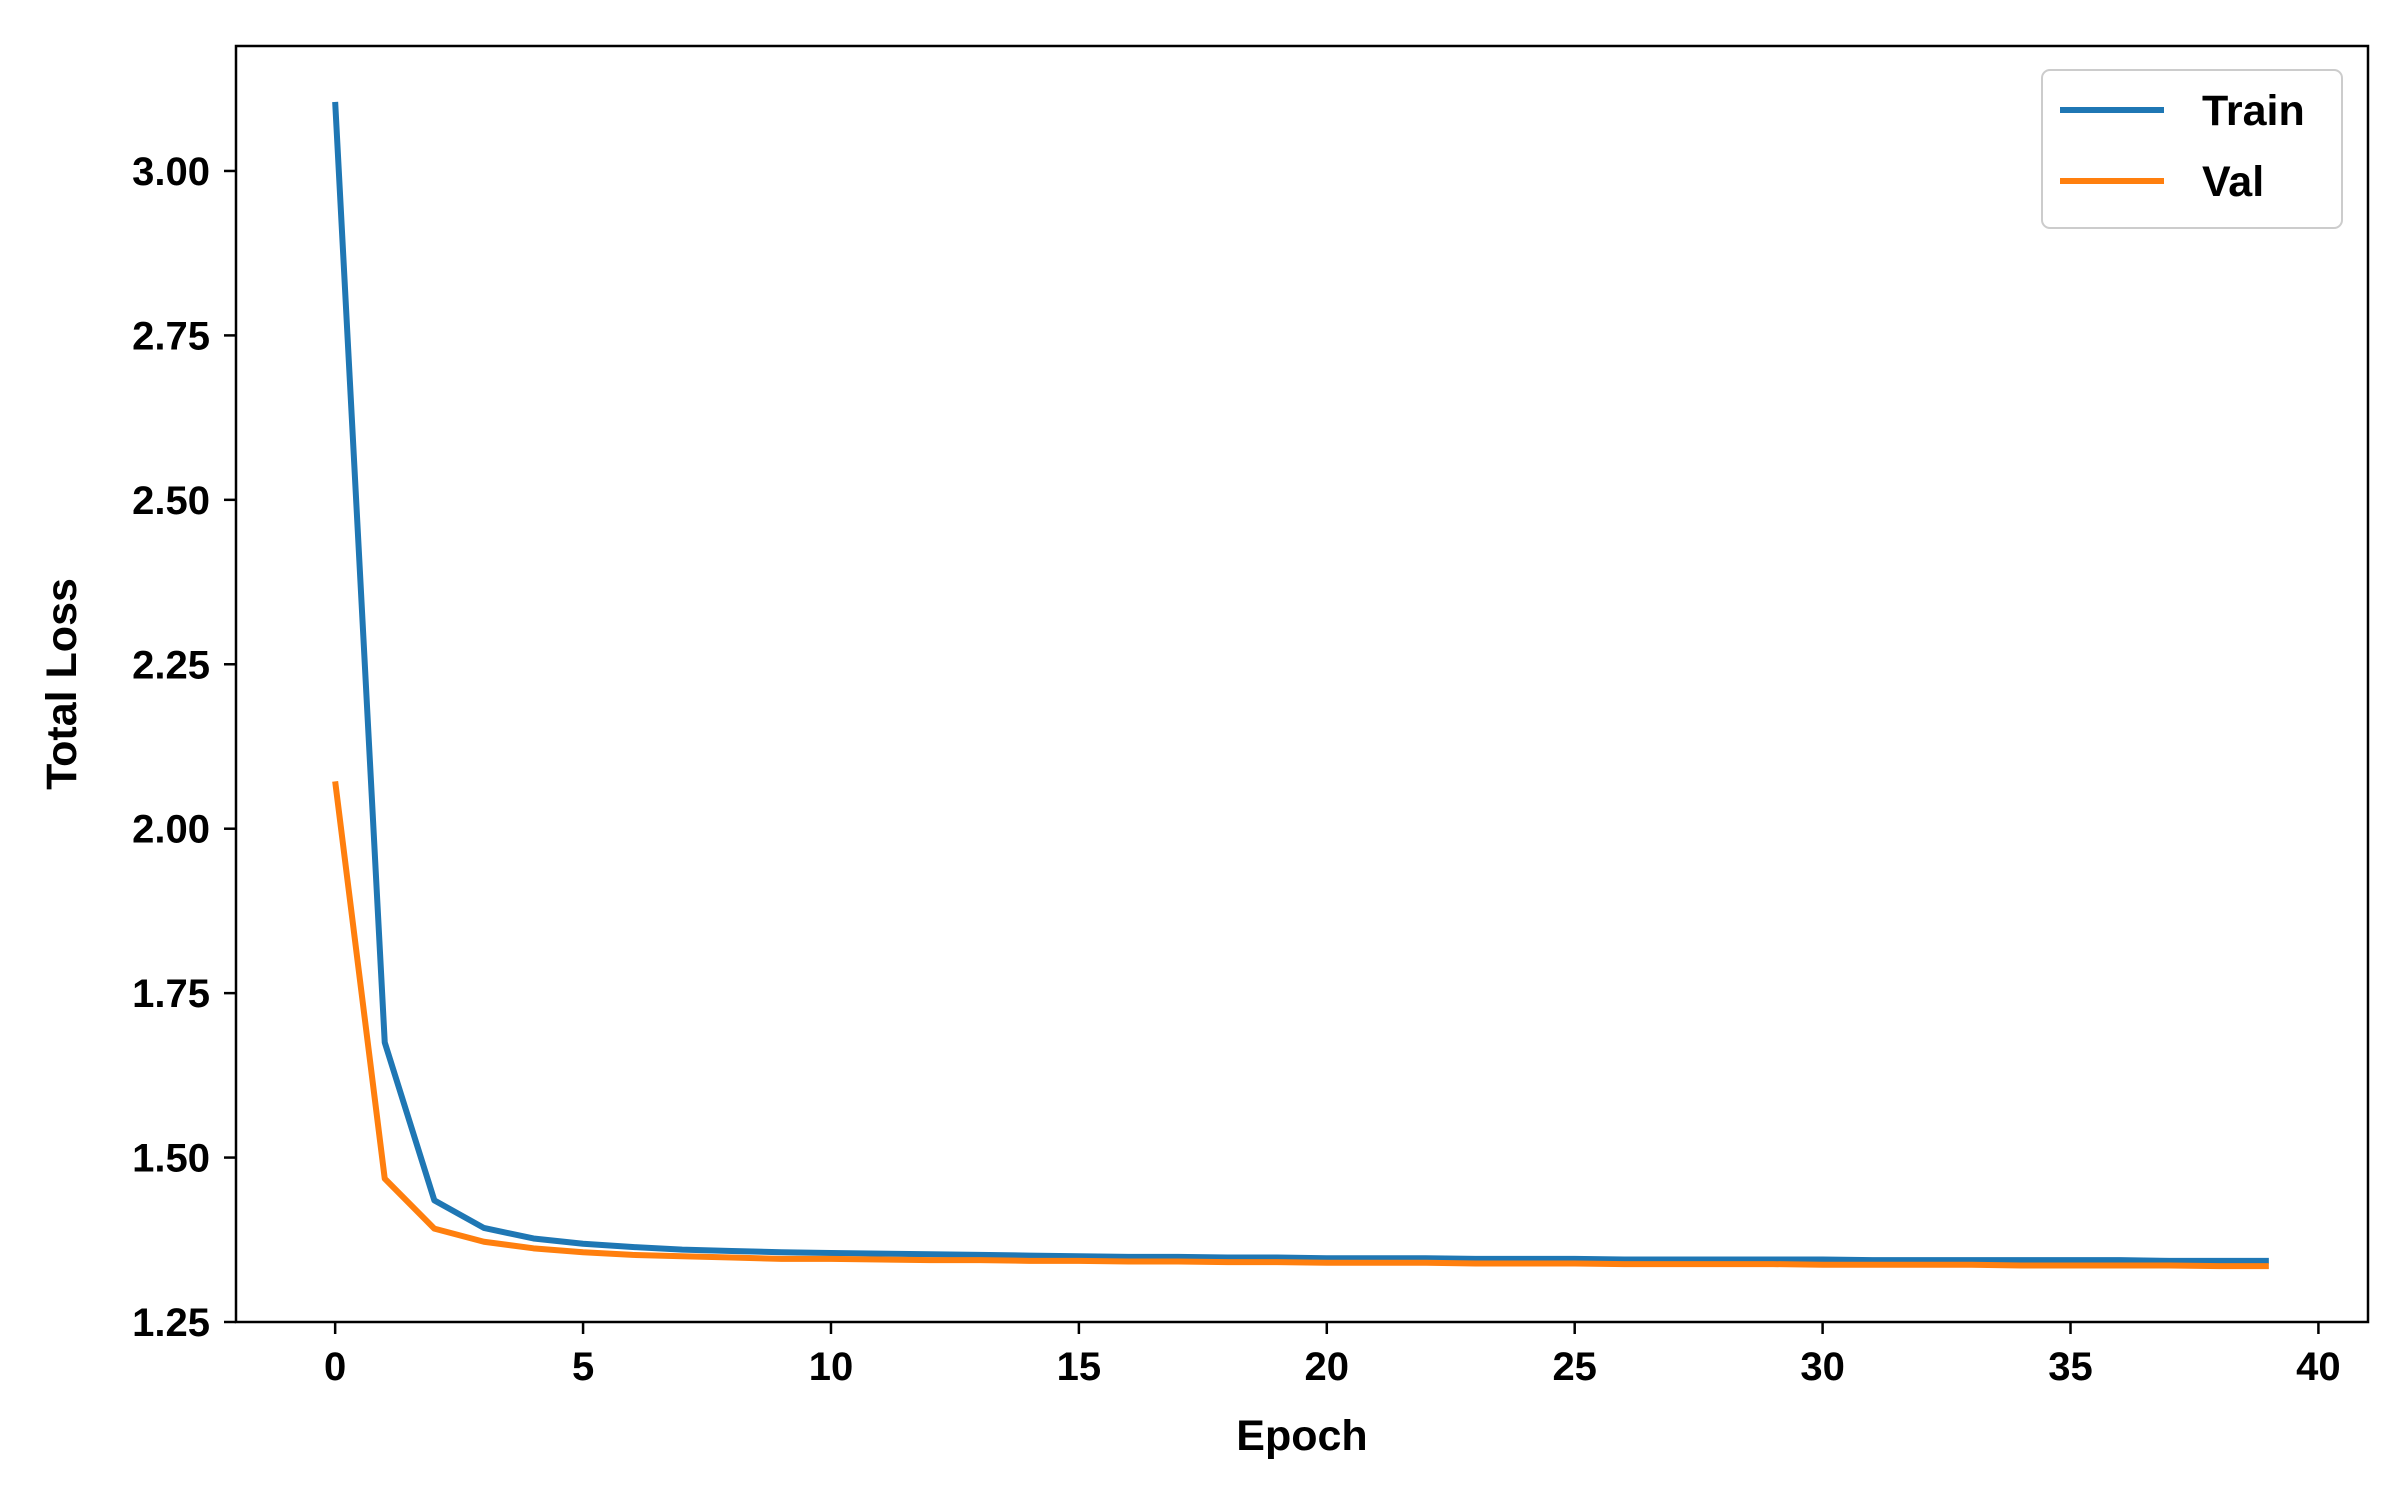 The width and height of the screenshot is (2400, 1505). What do you see at coordinates (2233, 182) in the screenshot?
I see `legend-label-val: Val` at bounding box center [2233, 182].